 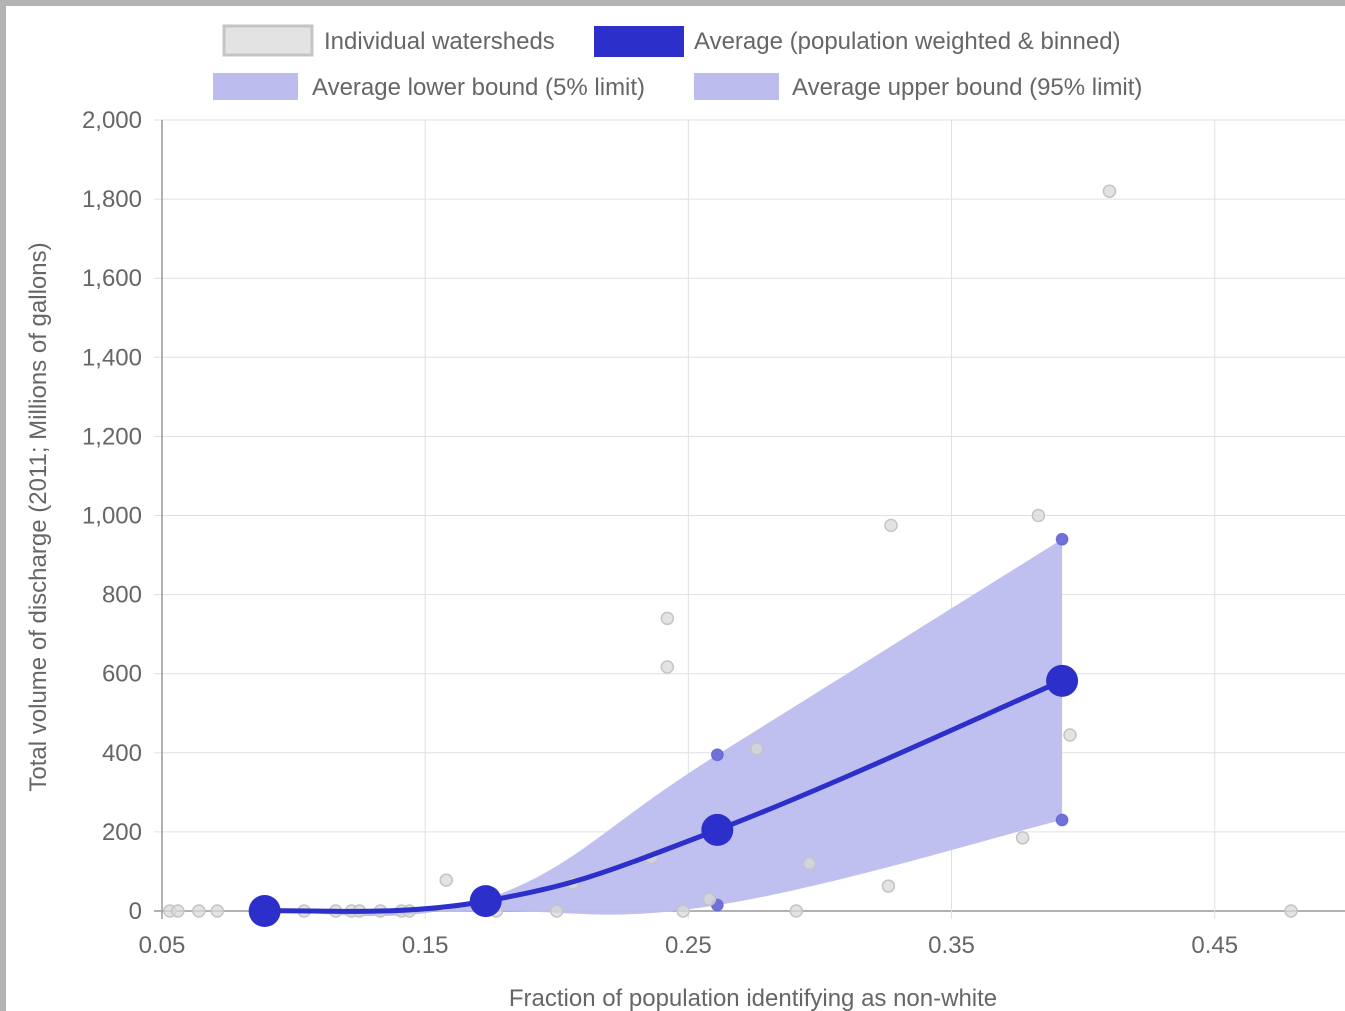 I want to click on y-tick-label: 1,000, so click(x=112, y=516).